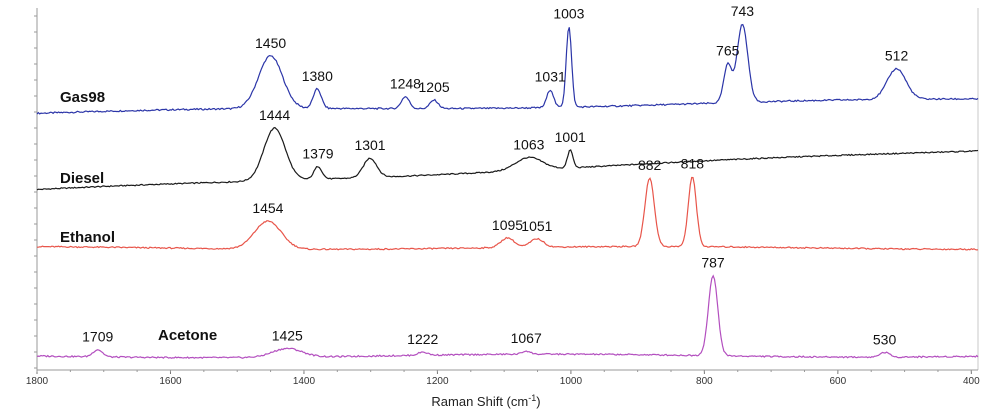 Image resolution: width=1004 pixels, height=413 pixels. I want to click on x-tick-label: 1400, so click(304, 381).